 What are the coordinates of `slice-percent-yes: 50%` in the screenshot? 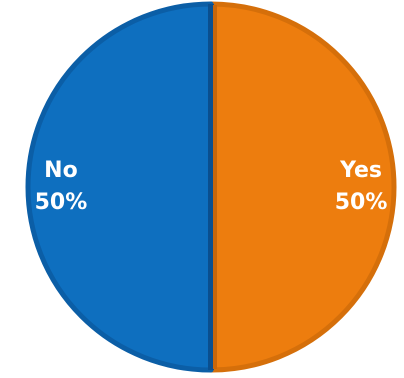 It's located at (361, 202).